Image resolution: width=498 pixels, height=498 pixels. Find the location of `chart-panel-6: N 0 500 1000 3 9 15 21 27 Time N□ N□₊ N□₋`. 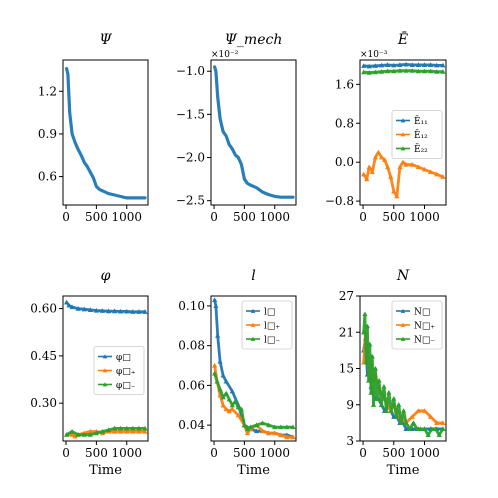

chart-panel-6: N 0 500 1000 3 9 15 21 27 Time N□ N□₊ N□₋ is located at coordinates (393, 373).